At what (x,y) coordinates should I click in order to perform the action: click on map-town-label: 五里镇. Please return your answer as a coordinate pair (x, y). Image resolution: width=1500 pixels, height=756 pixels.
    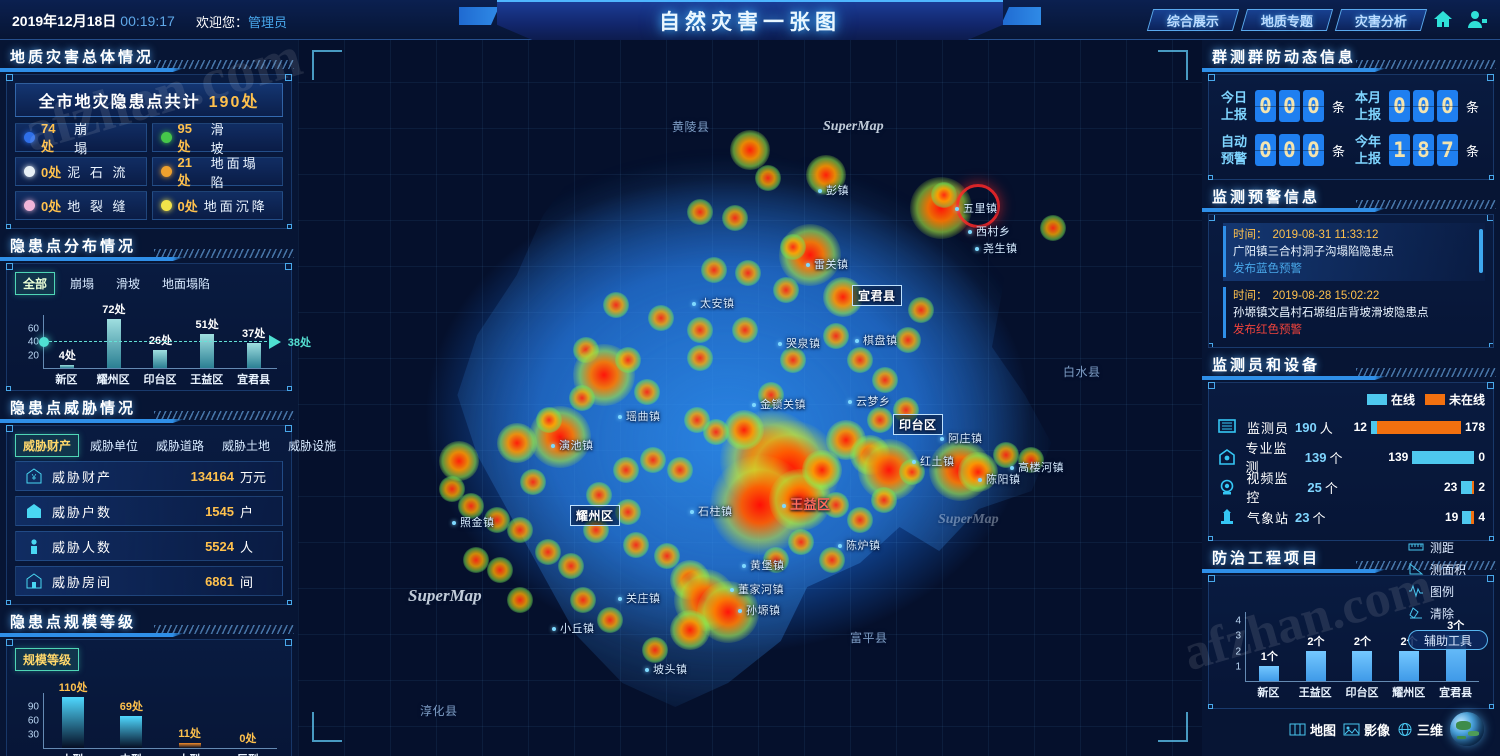
    Looking at the image, I should click on (976, 208).